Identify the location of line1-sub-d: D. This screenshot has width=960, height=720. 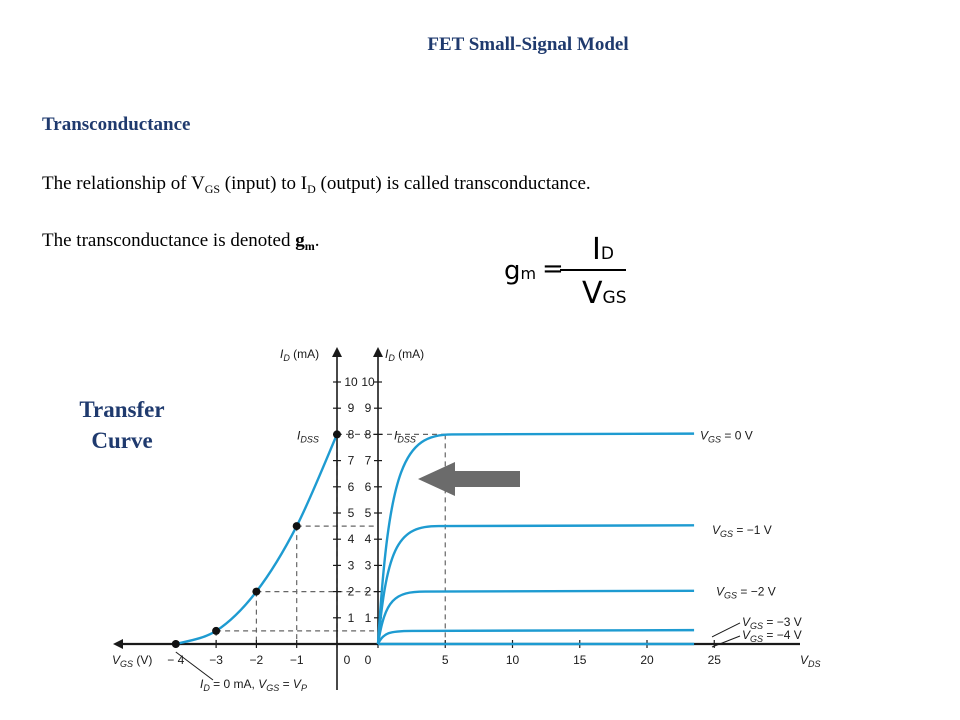
(311, 189).